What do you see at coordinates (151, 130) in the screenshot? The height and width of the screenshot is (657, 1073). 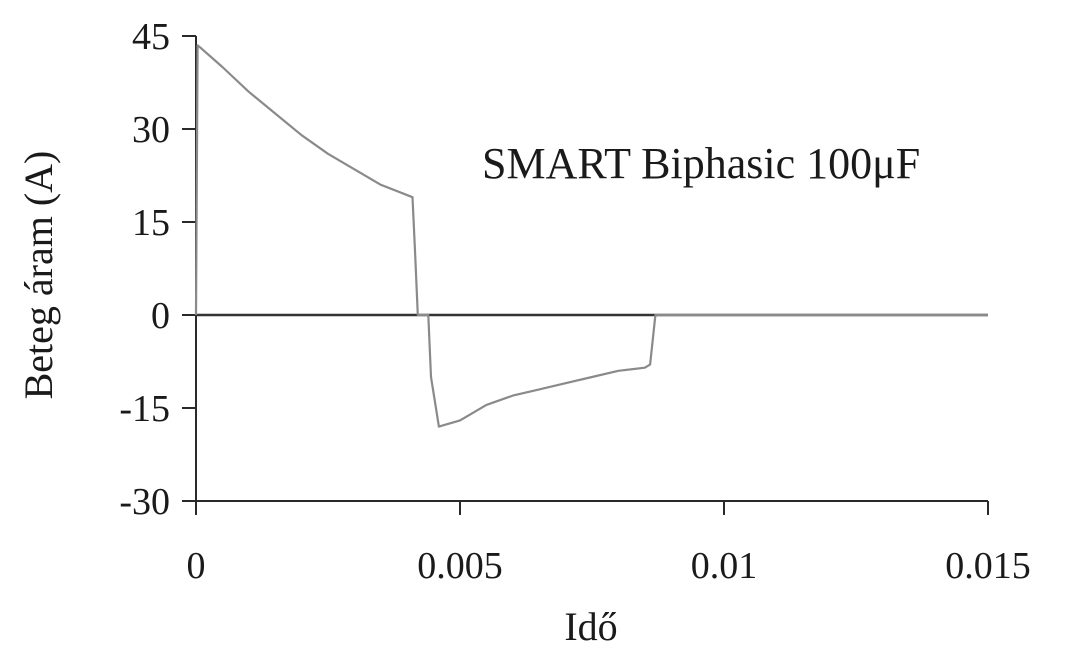 I see `y-tick-label: 30` at bounding box center [151, 130].